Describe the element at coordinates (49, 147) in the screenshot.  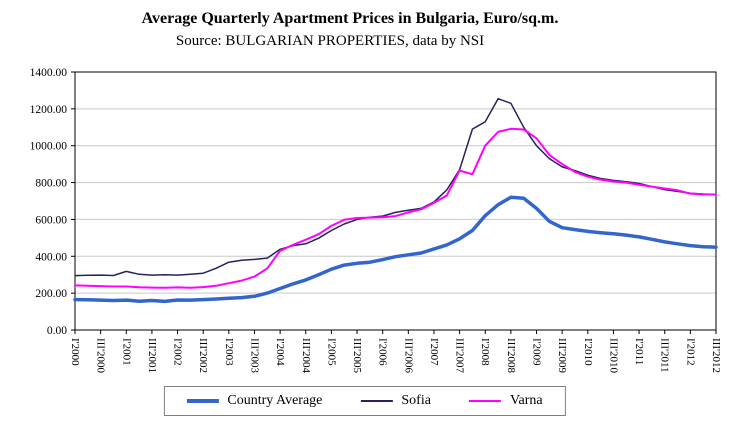
I see `y-axis-label: 1000.00` at that location.